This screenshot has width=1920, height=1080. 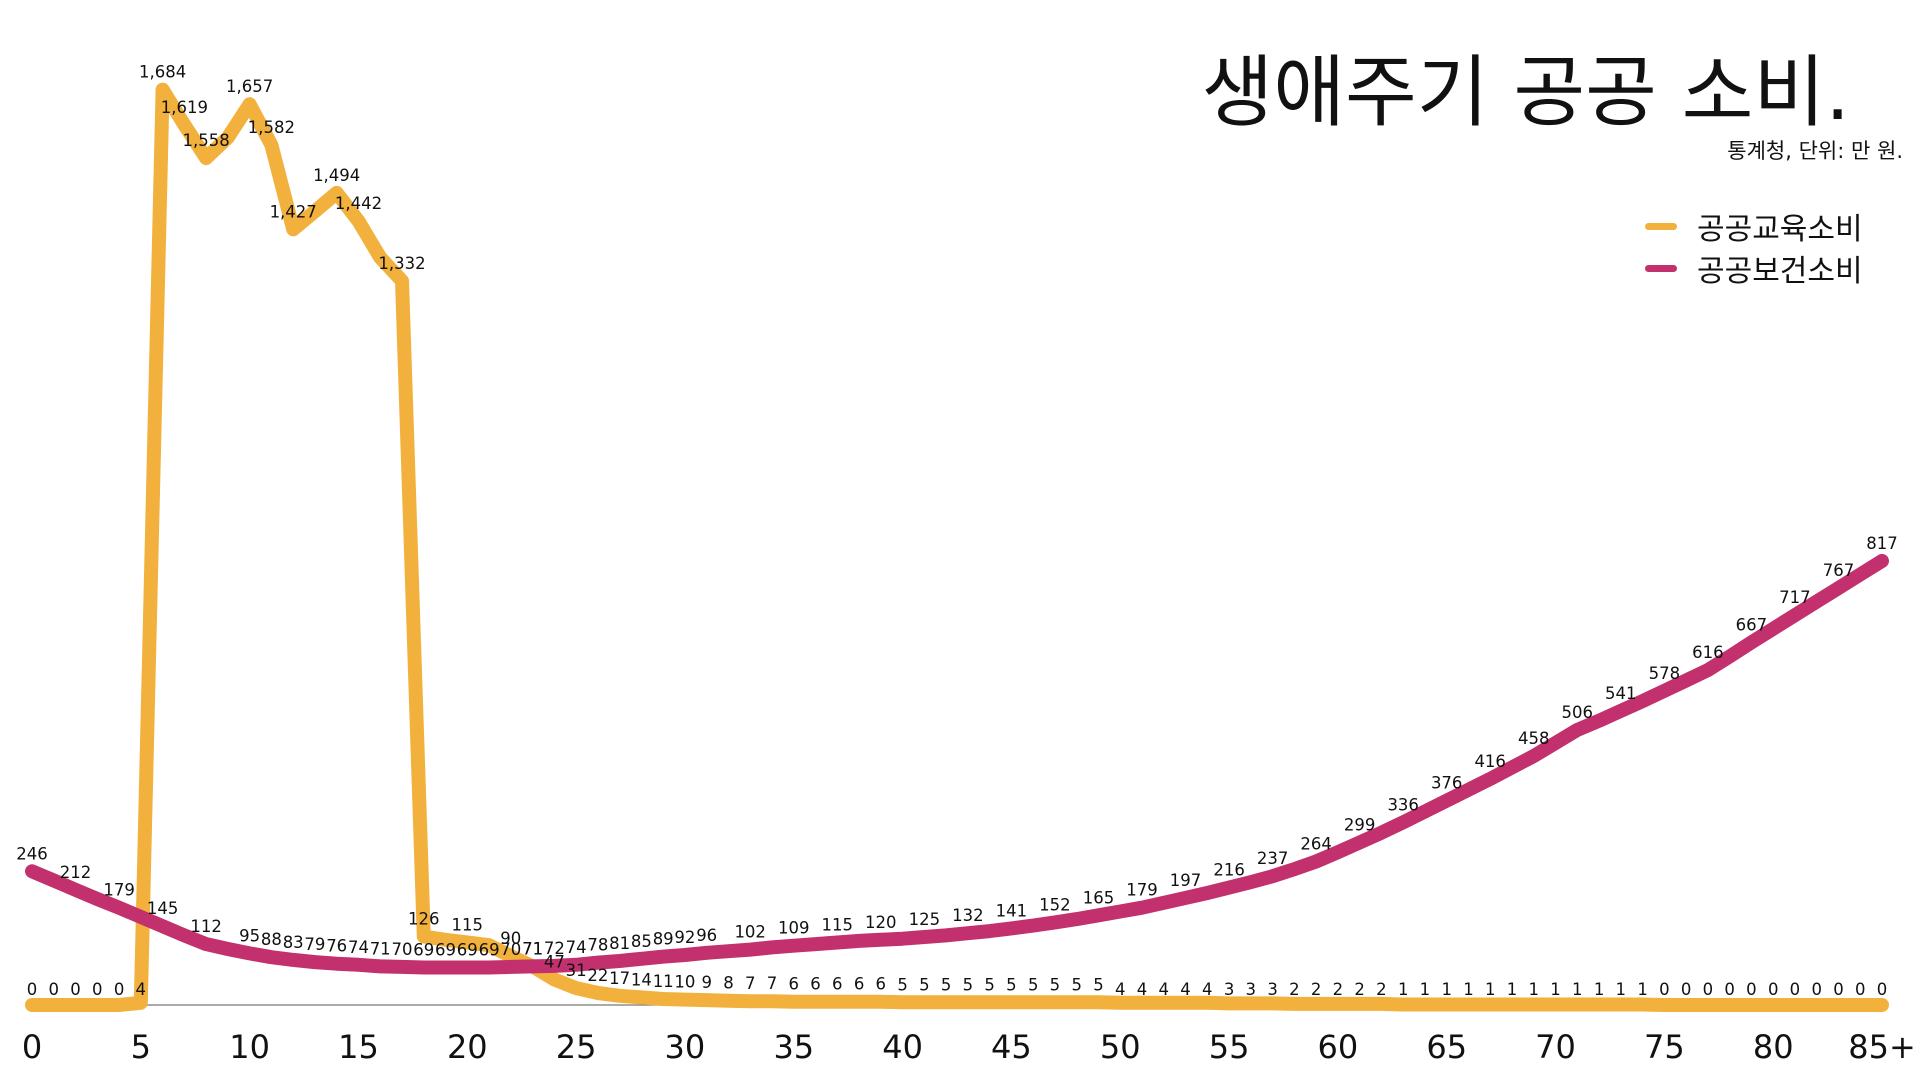 What do you see at coordinates (706, 982) in the screenshot?
I see `data-label-education: 9` at bounding box center [706, 982].